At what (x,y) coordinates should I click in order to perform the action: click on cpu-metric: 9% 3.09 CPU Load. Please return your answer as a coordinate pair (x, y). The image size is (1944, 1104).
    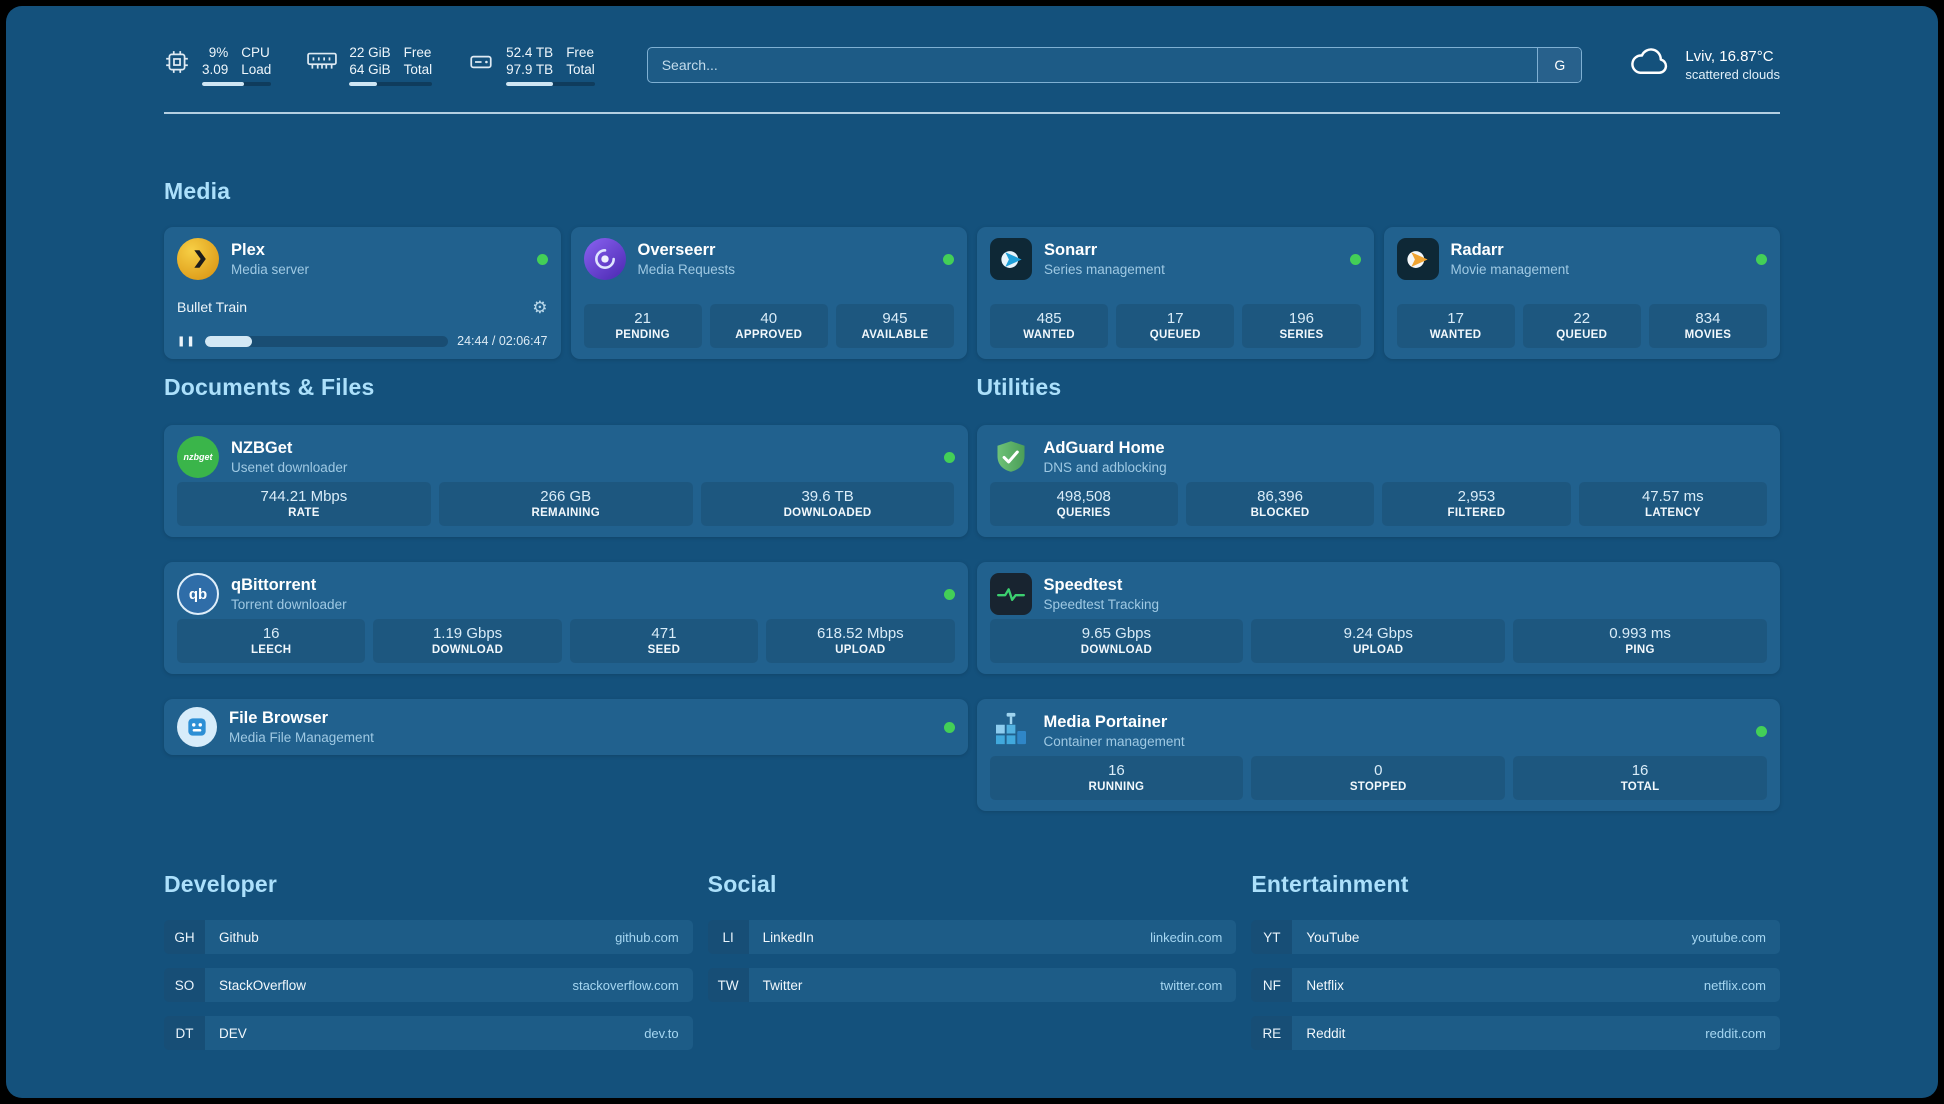
    Looking at the image, I should click on (218, 65).